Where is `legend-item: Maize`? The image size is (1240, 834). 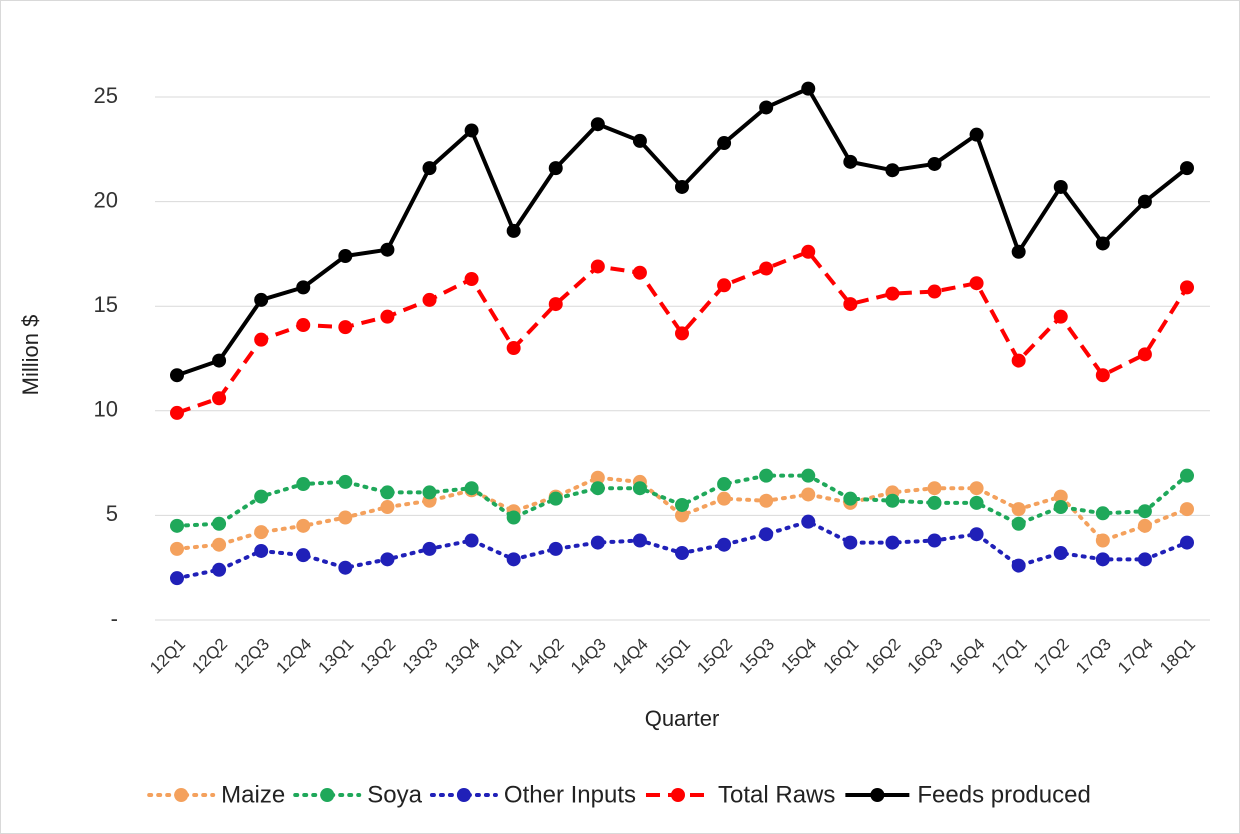 legend-item: Maize is located at coordinates (216, 794).